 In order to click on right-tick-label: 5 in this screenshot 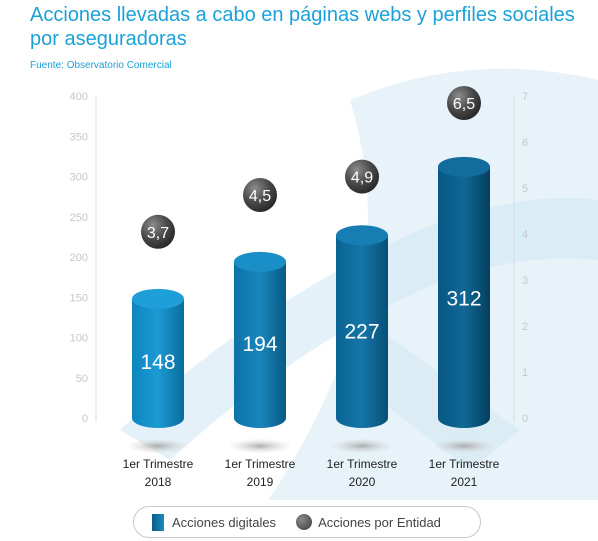, I will do `click(525, 189)`.